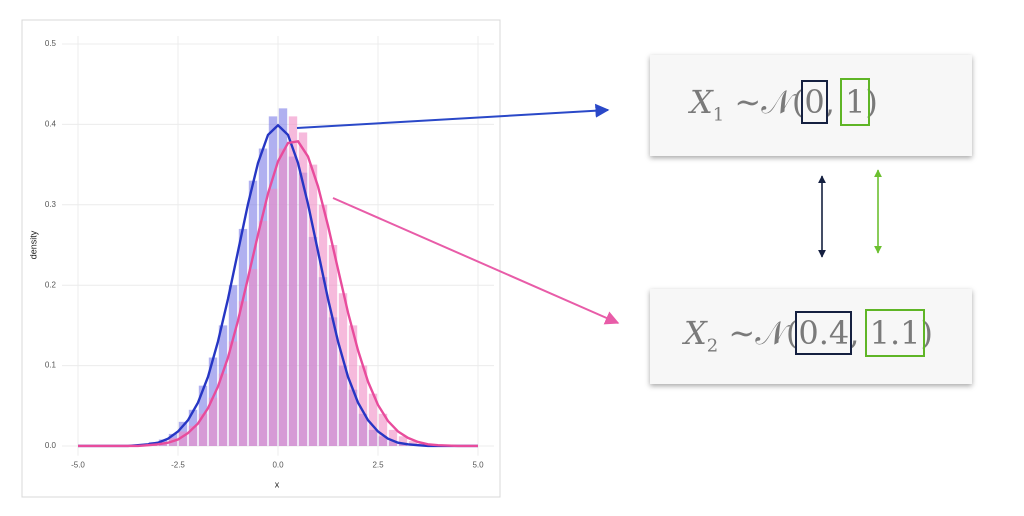  I want to click on x-tick-label: 2.5, so click(378, 465).